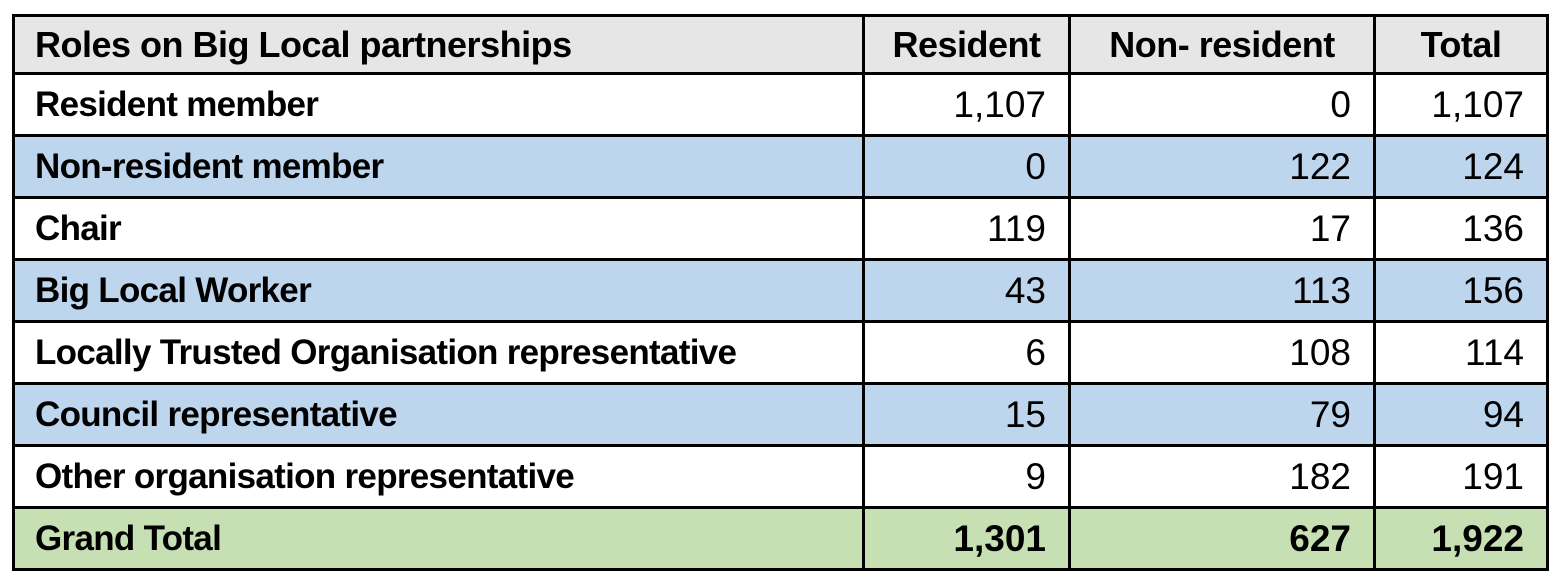 This screenshot has width=1559, height=583. I want to click on cell-non-resident: 122, so click(1222, 166).